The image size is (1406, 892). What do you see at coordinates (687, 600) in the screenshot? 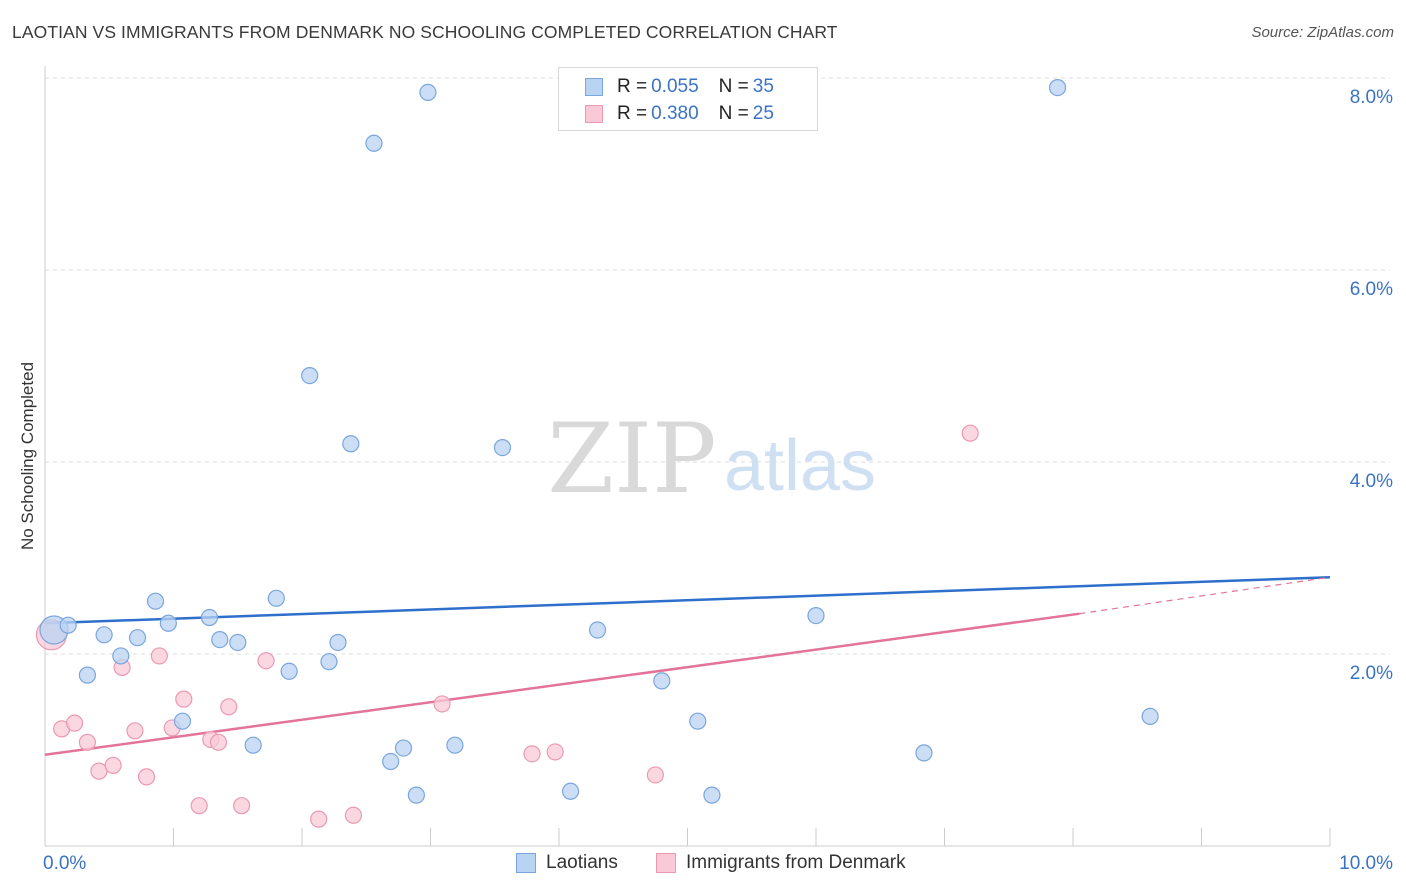
I see `trend-line-laotians` at bounding box center [687, 600].